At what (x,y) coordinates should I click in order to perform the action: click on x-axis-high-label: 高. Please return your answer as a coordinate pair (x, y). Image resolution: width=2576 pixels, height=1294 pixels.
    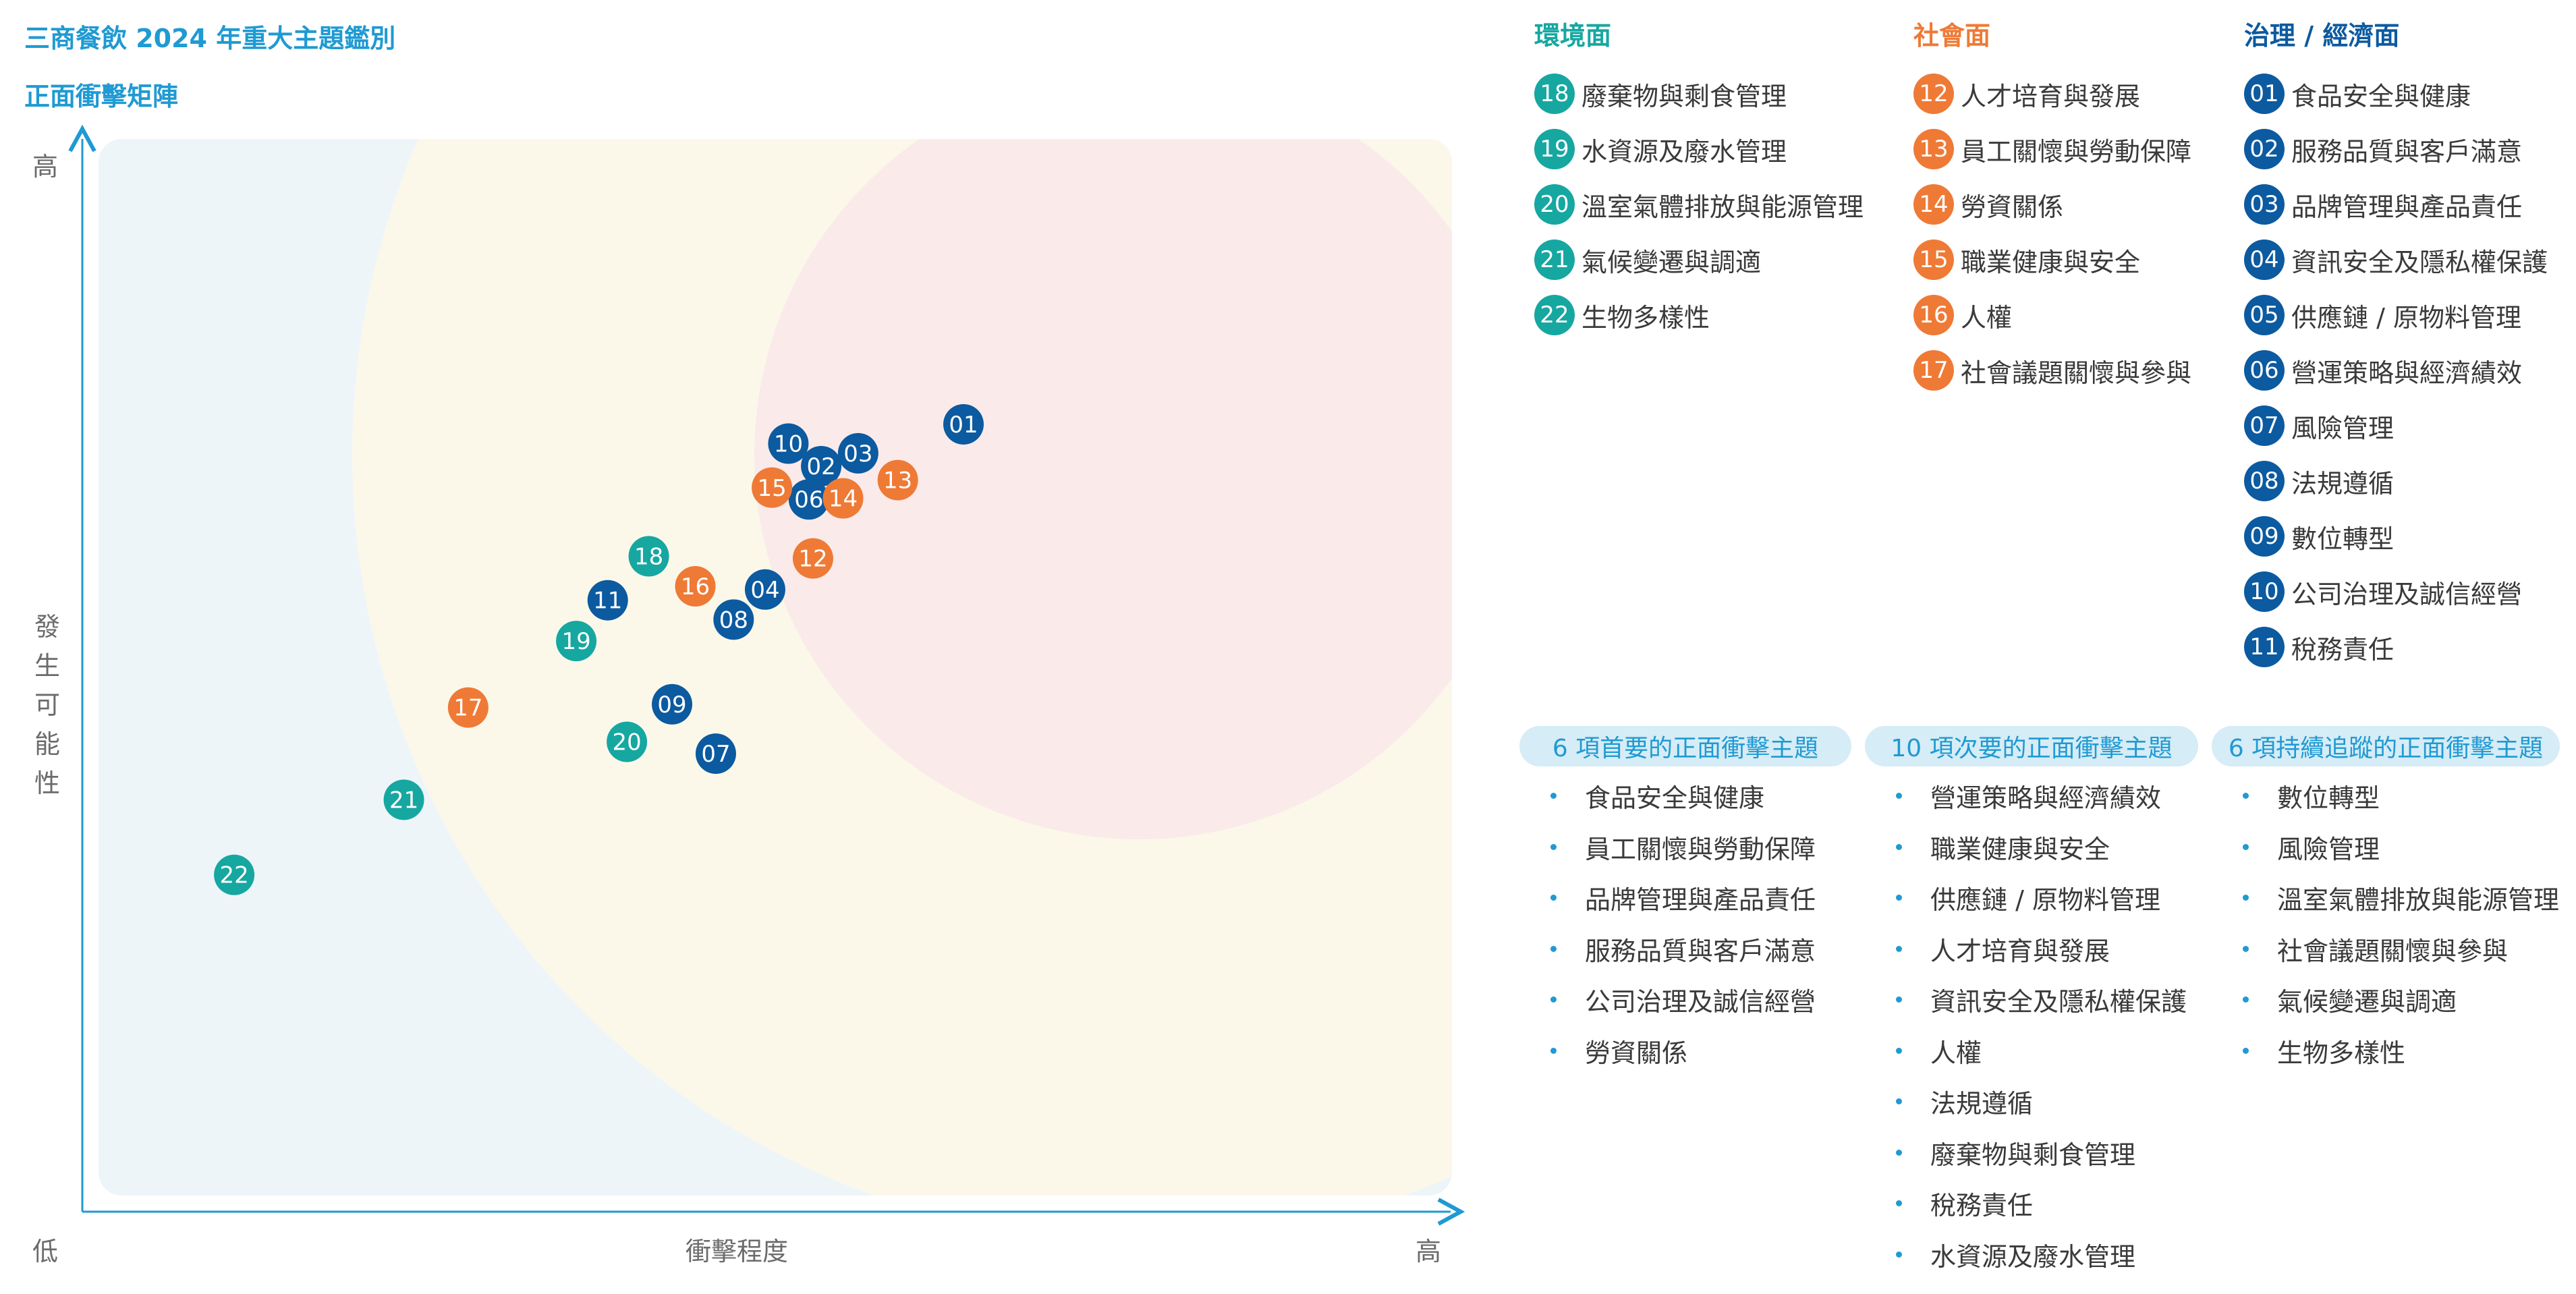
    Looking at the image, I should click on (1429, 1251).